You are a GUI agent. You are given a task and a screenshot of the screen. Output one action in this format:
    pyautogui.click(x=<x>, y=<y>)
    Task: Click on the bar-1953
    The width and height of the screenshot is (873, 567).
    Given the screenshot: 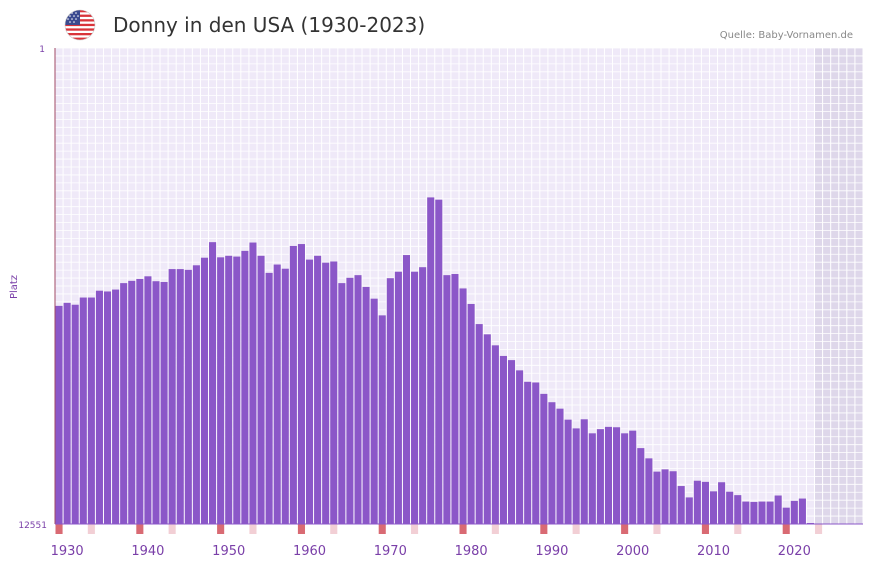 What is the action you would take?
    pyautogui.click(x=253, y=383)
    